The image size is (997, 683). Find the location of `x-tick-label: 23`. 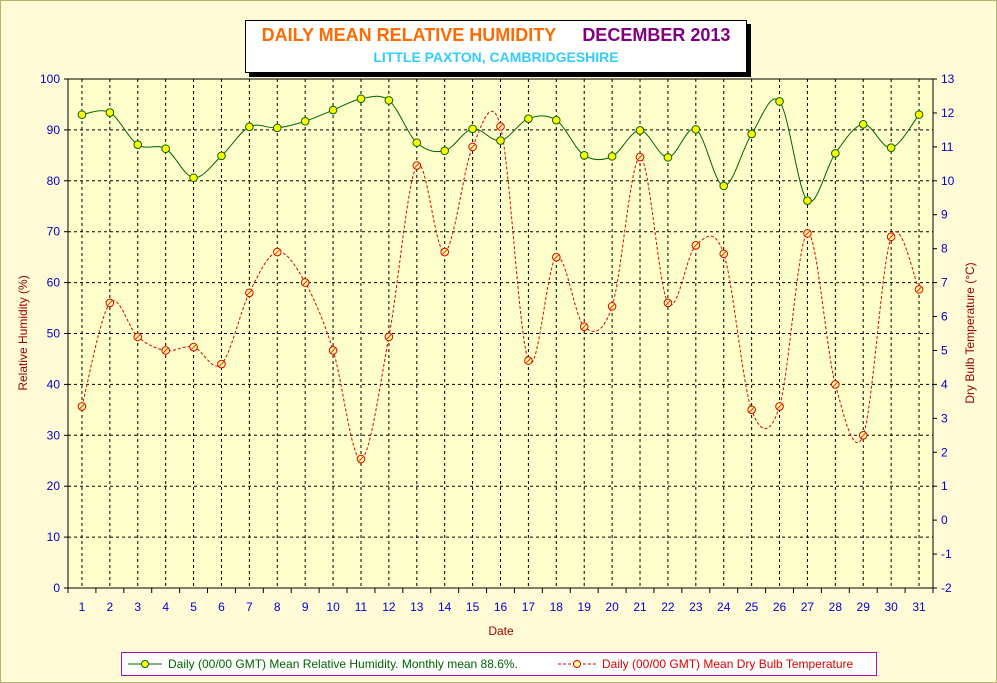

x-tick-label: 23 is located at coordinates (696, 607).